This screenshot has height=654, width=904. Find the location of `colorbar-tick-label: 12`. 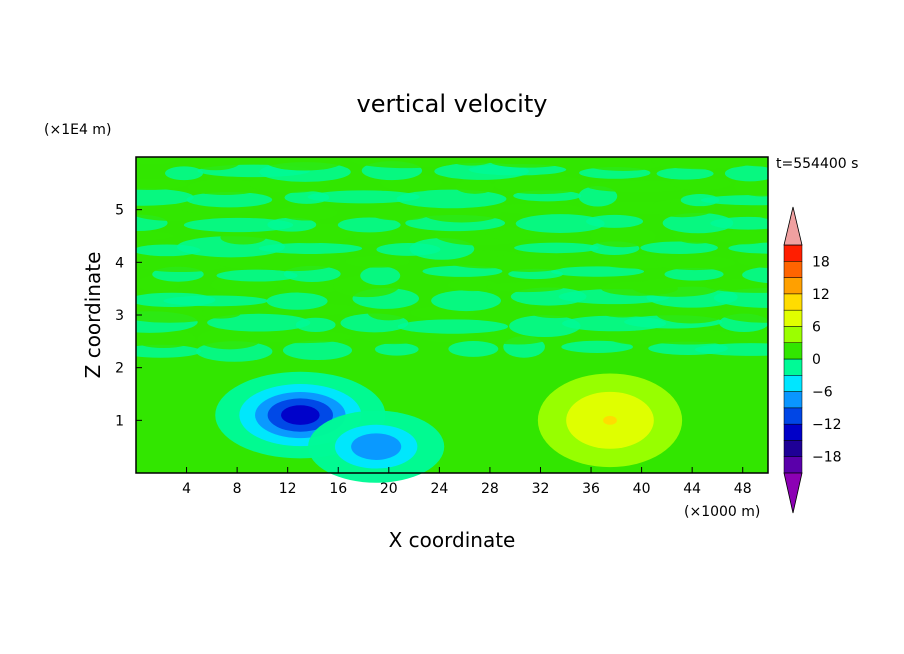

colorbar-tick-label: 12 is located at coordinates (821, 295).